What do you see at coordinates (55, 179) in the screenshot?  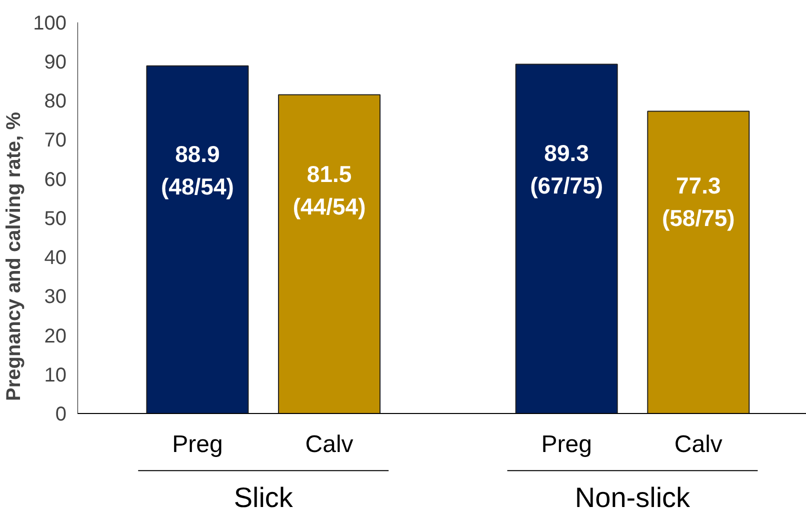 I see `y-tick-label: 60` at bounding box center [55, 179].